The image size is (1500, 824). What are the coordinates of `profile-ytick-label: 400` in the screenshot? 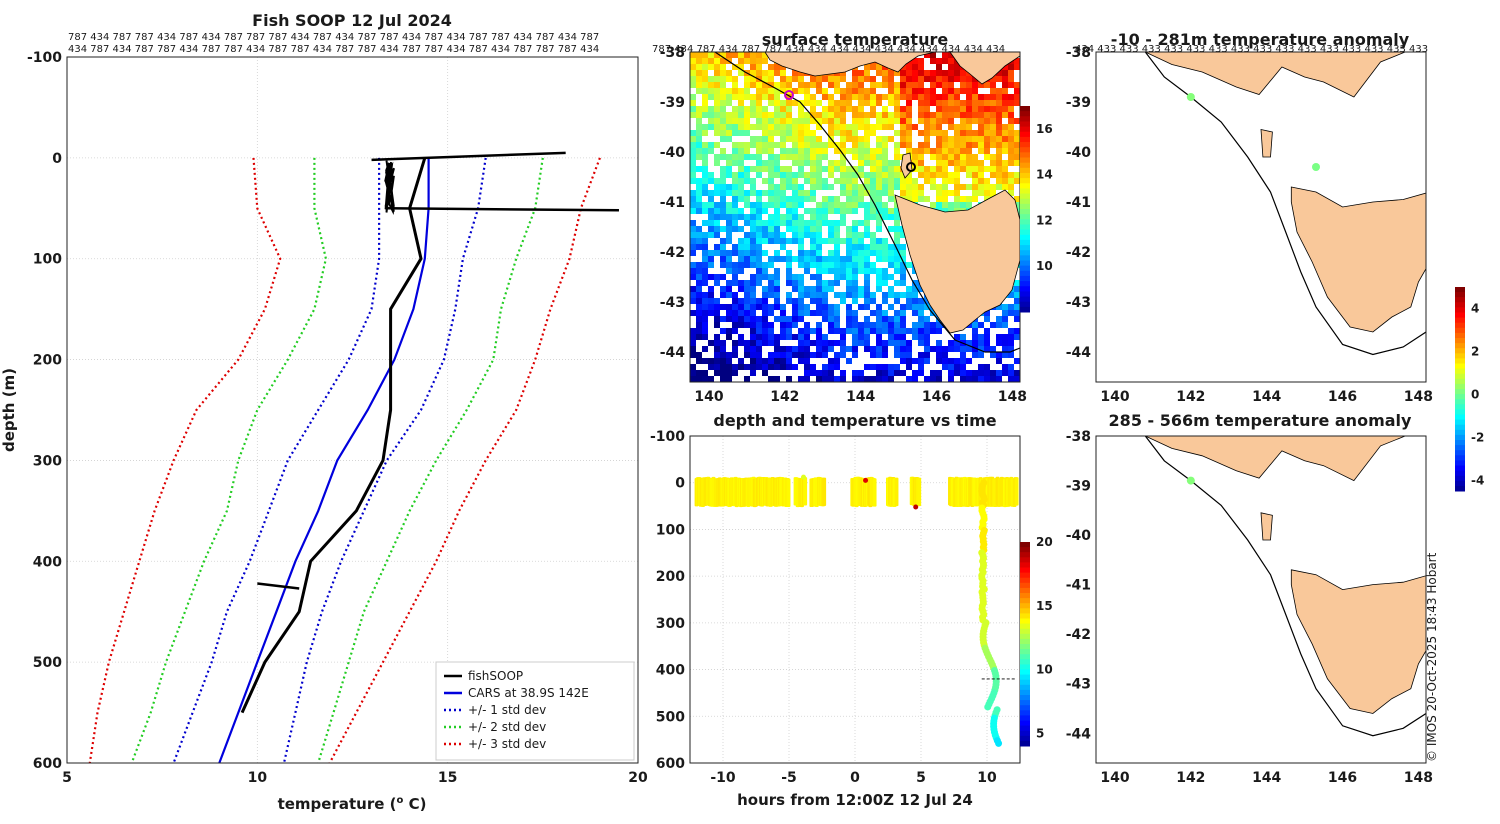 It's located at (47, 562).